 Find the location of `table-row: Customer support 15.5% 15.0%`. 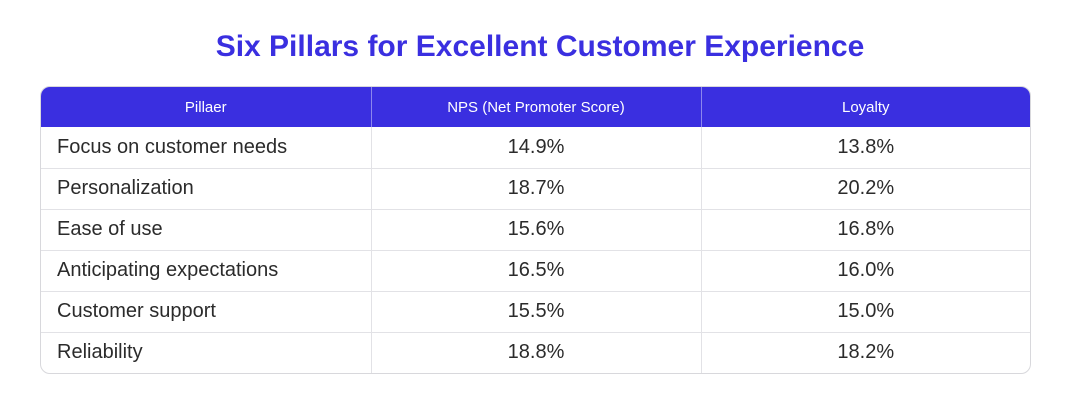

table-row: Customer support 15.5% 15.0% is located at coordinates (535, 311).